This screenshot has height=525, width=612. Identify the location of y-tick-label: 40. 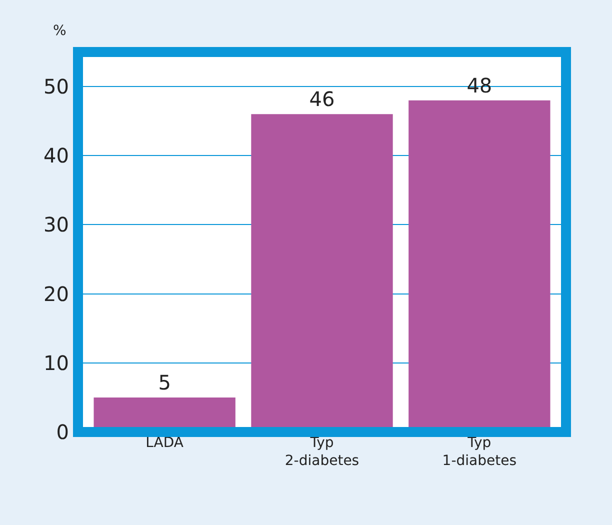
(56, 156).